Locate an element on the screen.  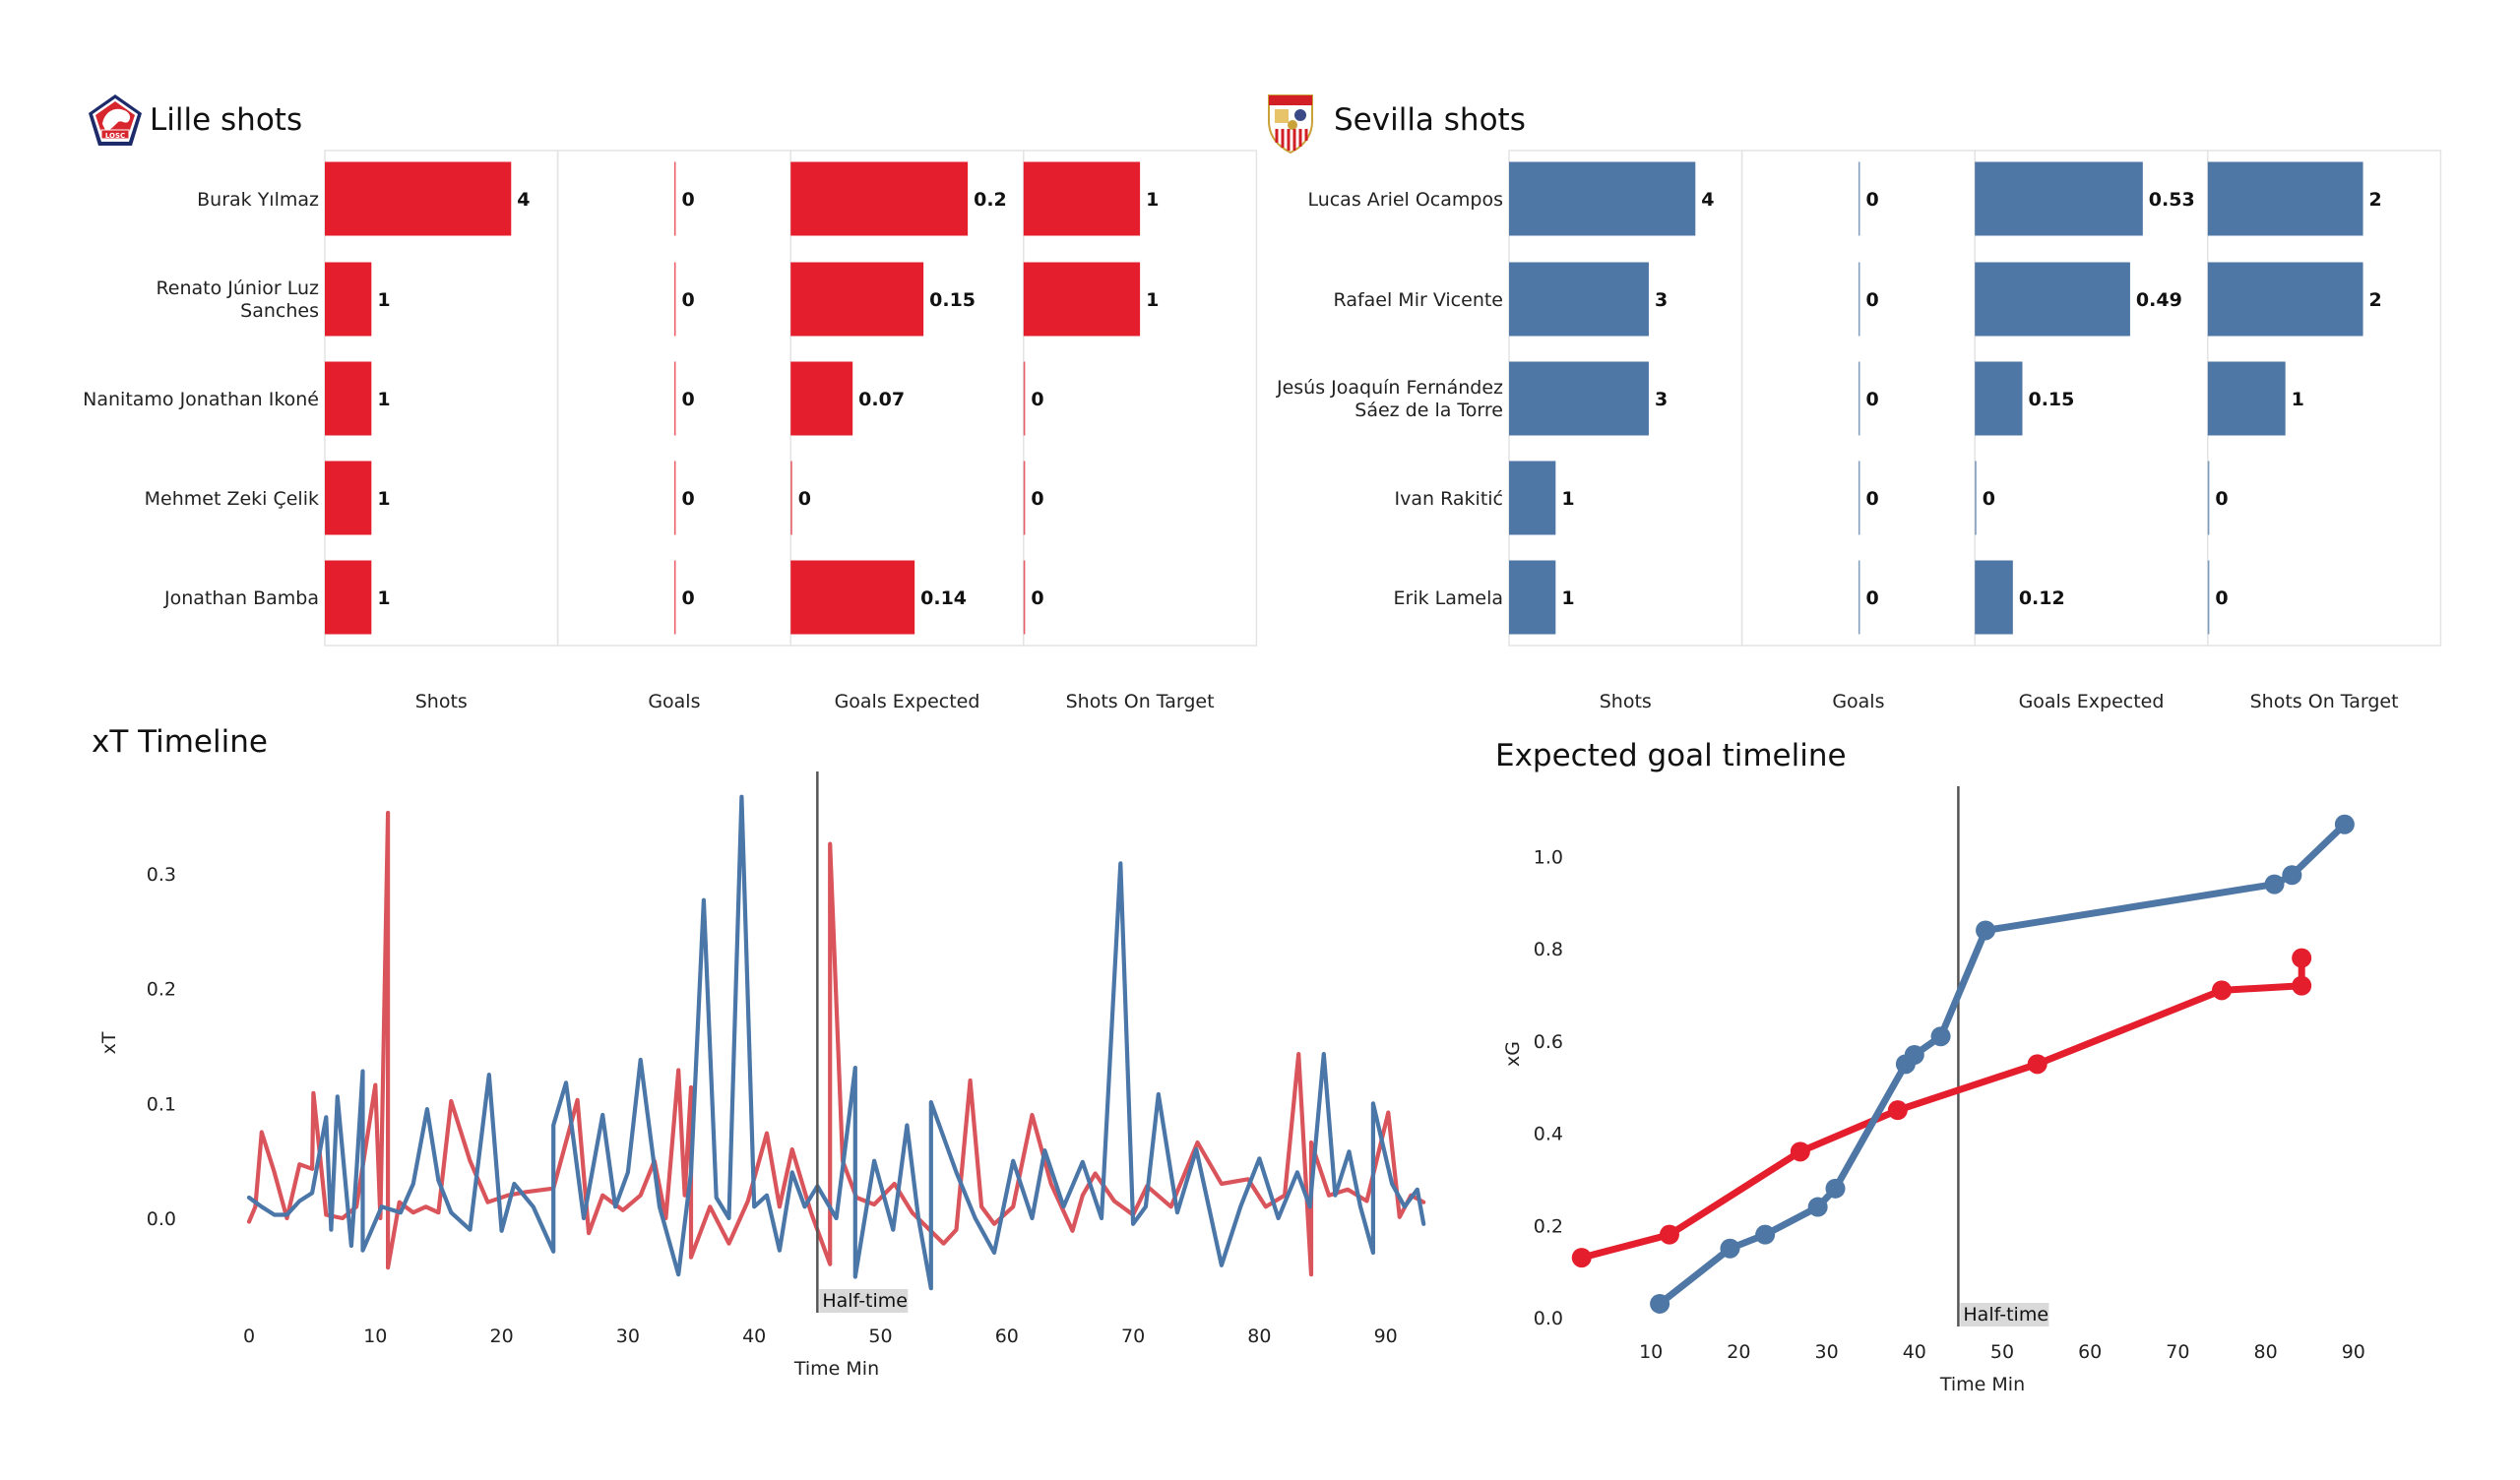
lille-losc-badge-icon: LOSC is located at coordinates (115, 120).